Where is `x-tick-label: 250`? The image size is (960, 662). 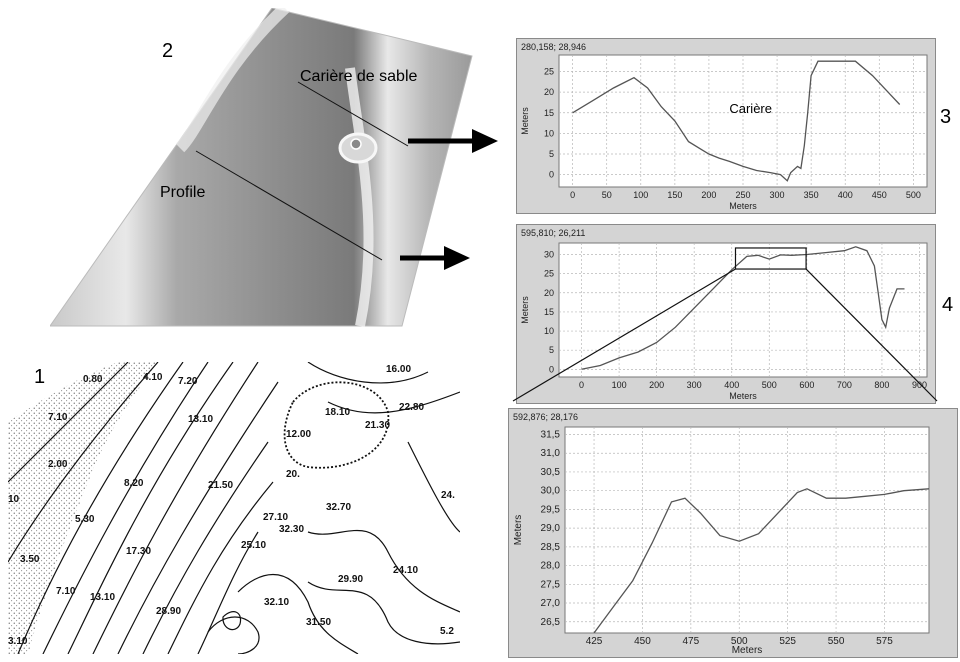 x-tick-label: 250 is located at coordinates (742, 195).